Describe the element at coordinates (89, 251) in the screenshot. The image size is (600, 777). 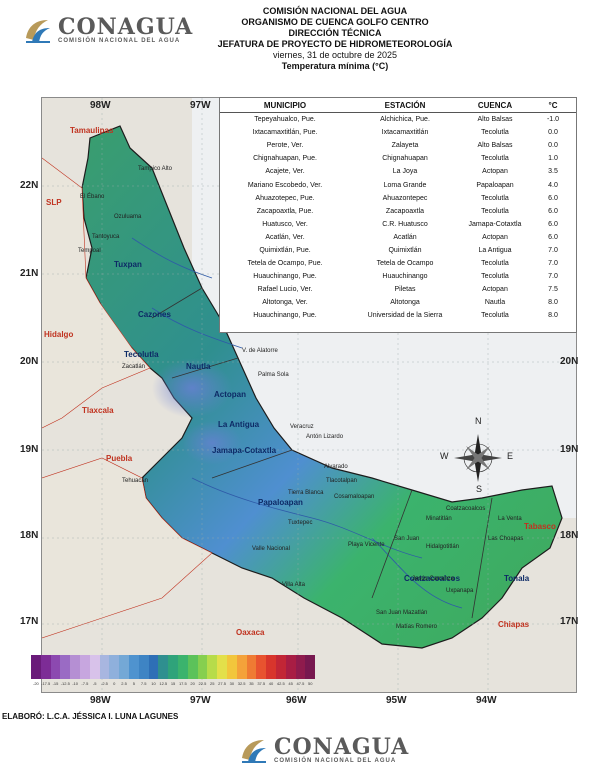
I see `place-label: Tempoal` at that location.